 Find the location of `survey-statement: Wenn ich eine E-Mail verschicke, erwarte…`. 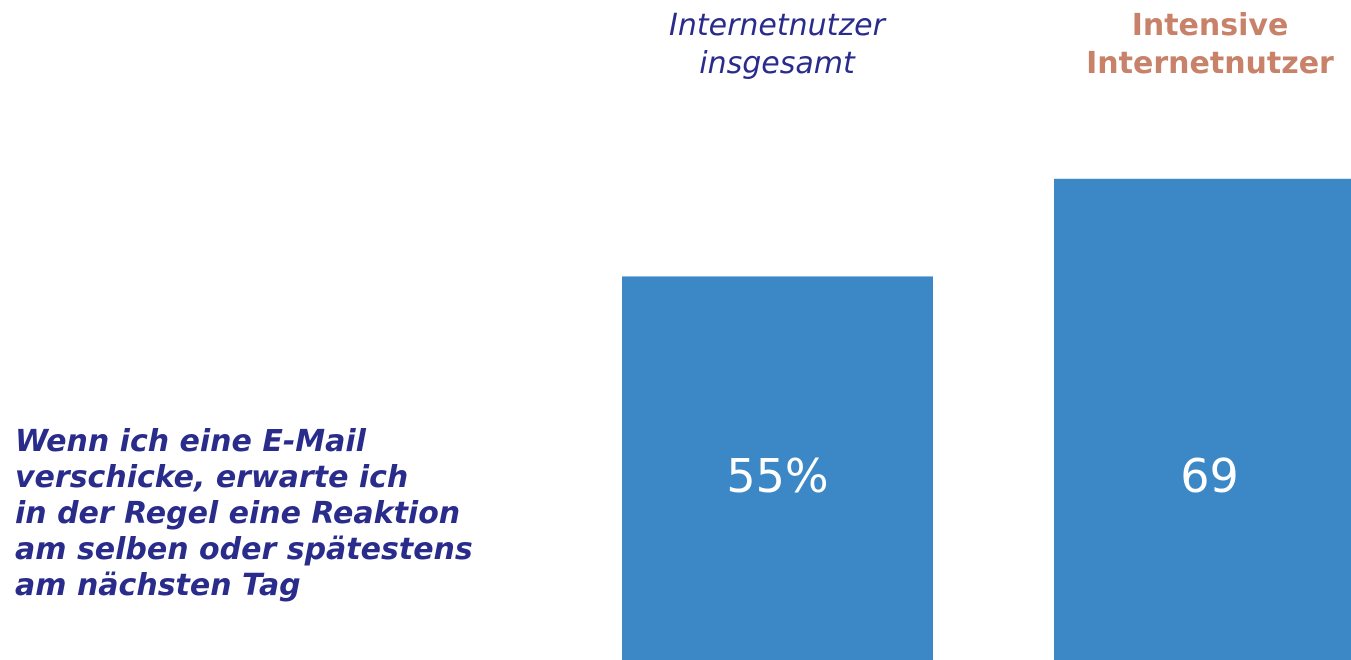

survey-statement: Wenn ich eine E-Mail verschicke, erwarte… is located at coordinates (244, 513).